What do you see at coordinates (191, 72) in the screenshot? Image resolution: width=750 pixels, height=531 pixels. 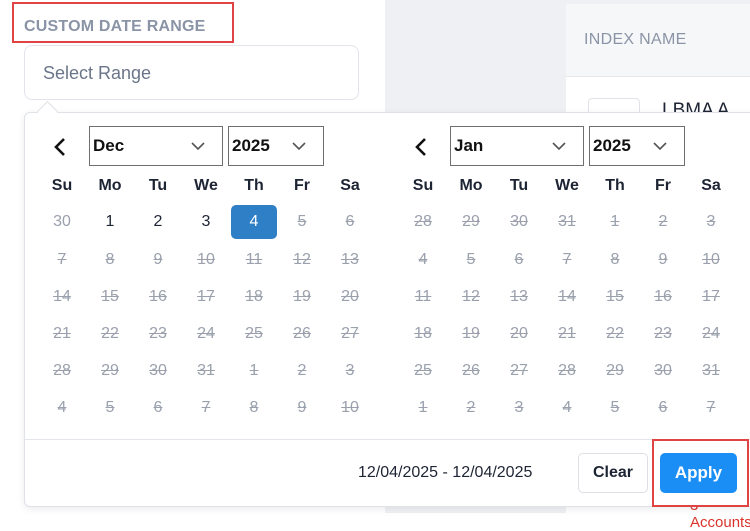 I see `range-input` at bounding box center [191, 72].